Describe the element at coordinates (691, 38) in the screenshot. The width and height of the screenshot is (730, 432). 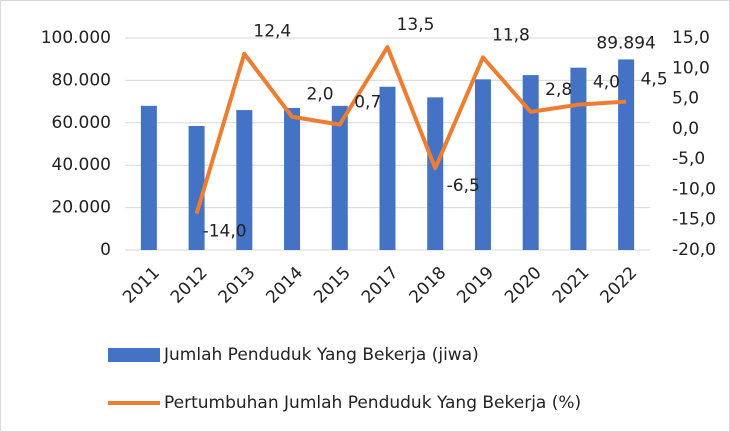
I see `y2-tick-label: 15,0` at that location.